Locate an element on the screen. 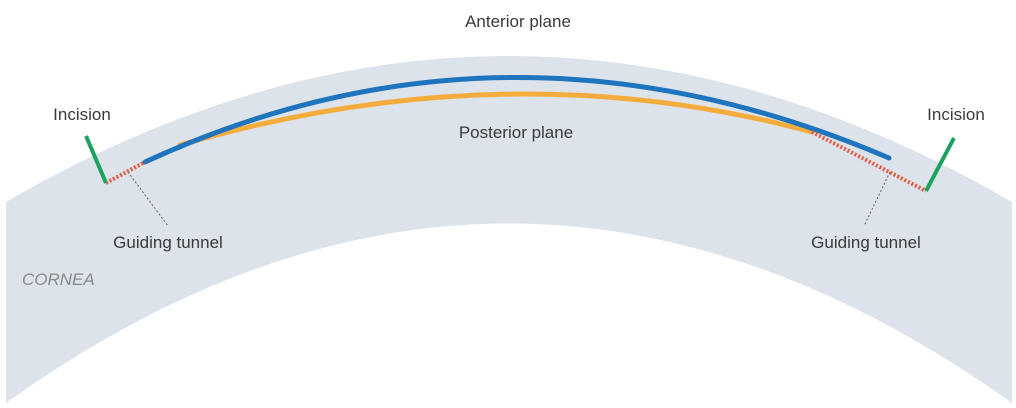 The image size is (1016, 408). guiding-tunnel-right-leader is located at coordinates (877, 199).